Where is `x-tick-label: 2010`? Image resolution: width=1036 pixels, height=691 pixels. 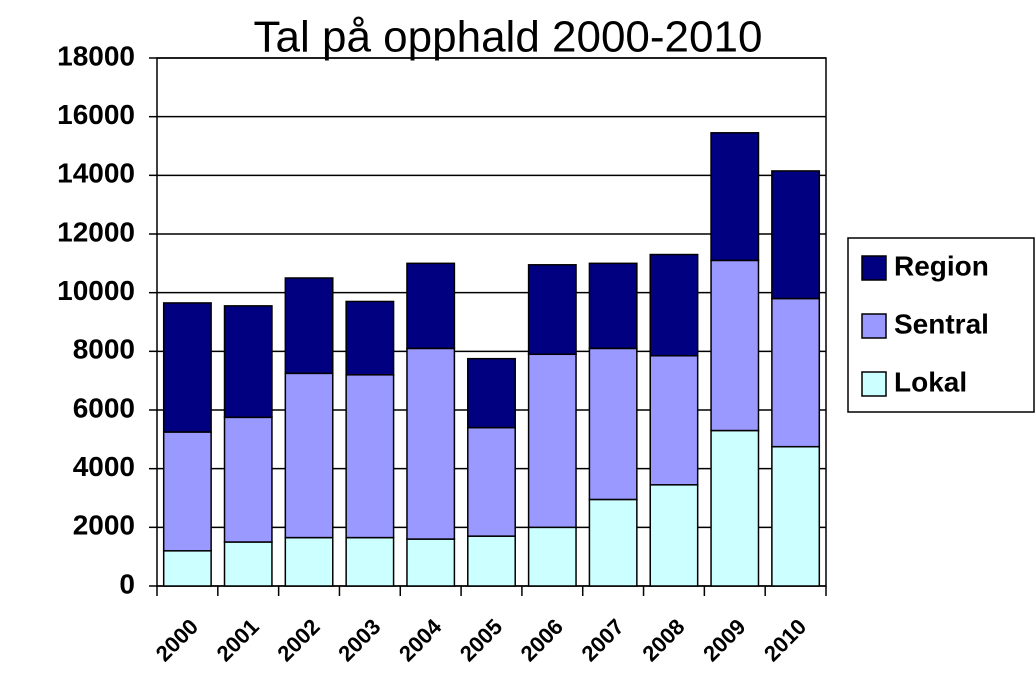 x-tick-label: 2010 is located at coordinates (785, 640).